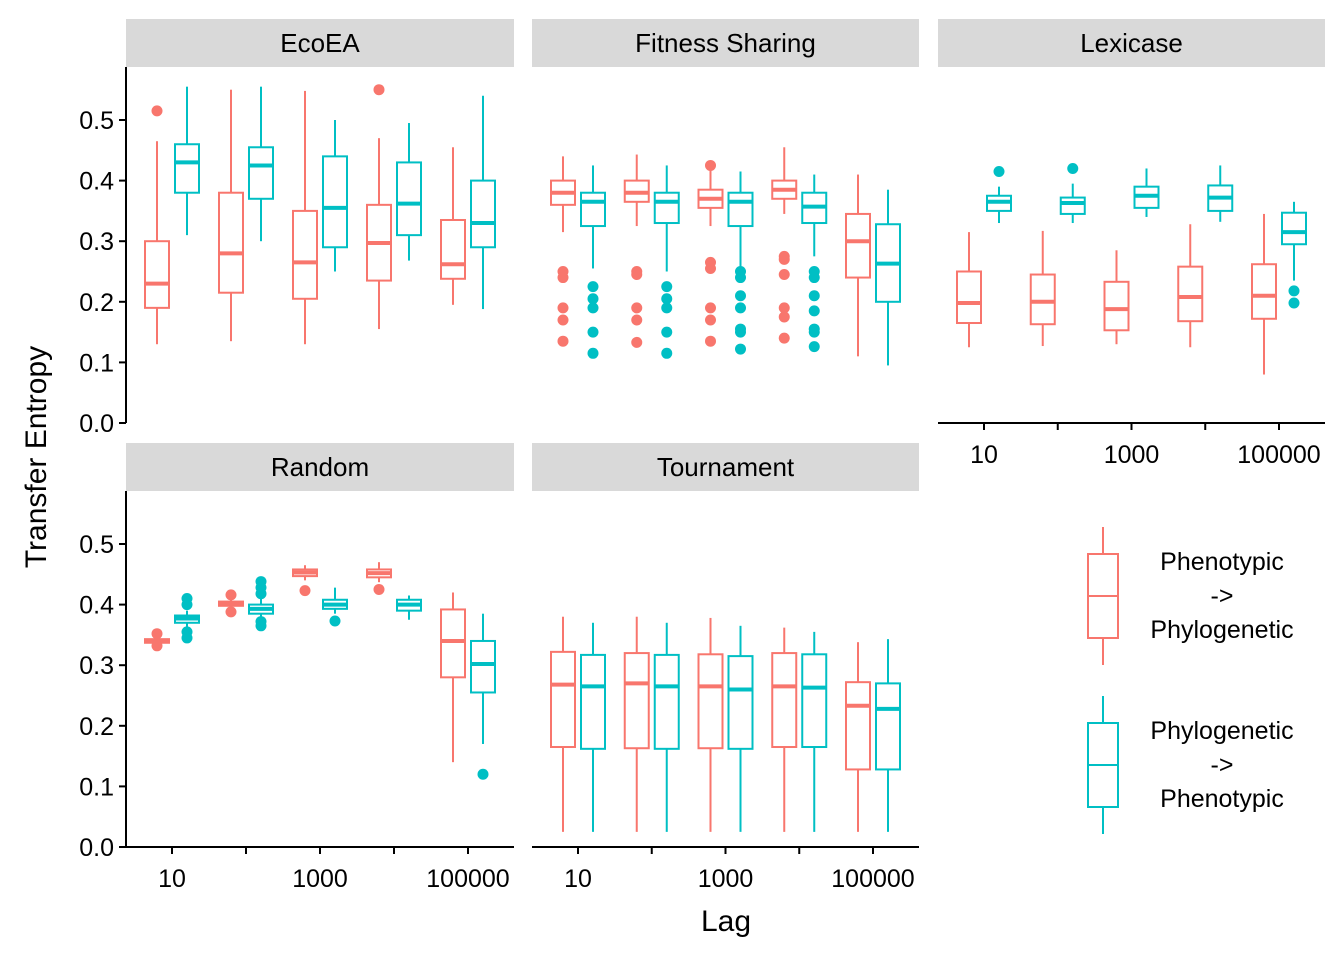  I want to click on panel-title: Tournament, so click(726, 467).